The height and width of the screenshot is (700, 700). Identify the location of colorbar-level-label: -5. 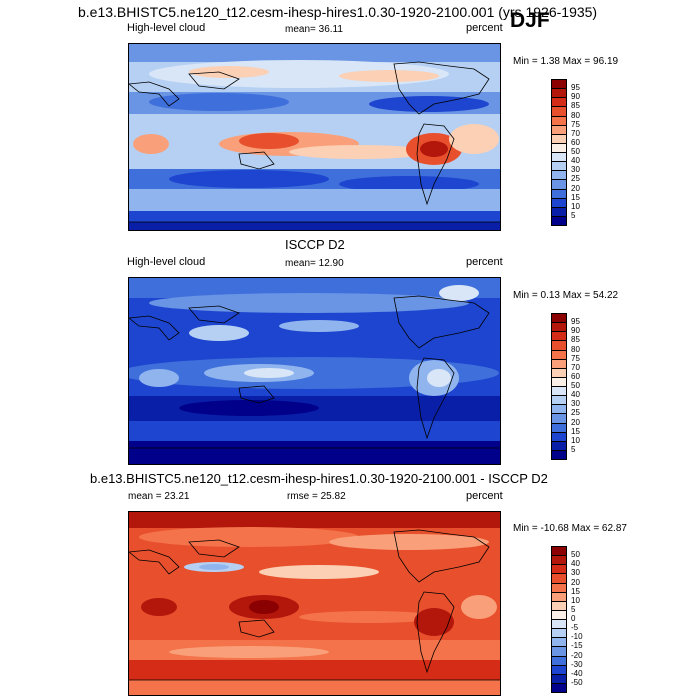
(575, 628).